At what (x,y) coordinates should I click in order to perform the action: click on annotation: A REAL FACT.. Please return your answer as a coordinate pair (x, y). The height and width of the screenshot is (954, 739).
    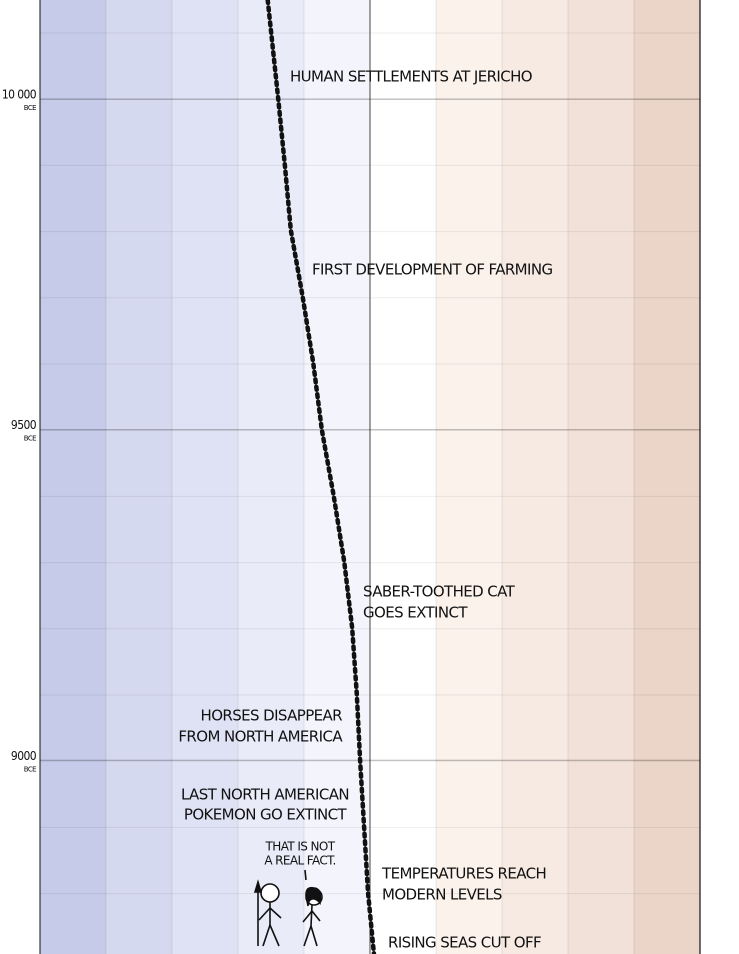
    Looking at the image, I should click on (299, 861).